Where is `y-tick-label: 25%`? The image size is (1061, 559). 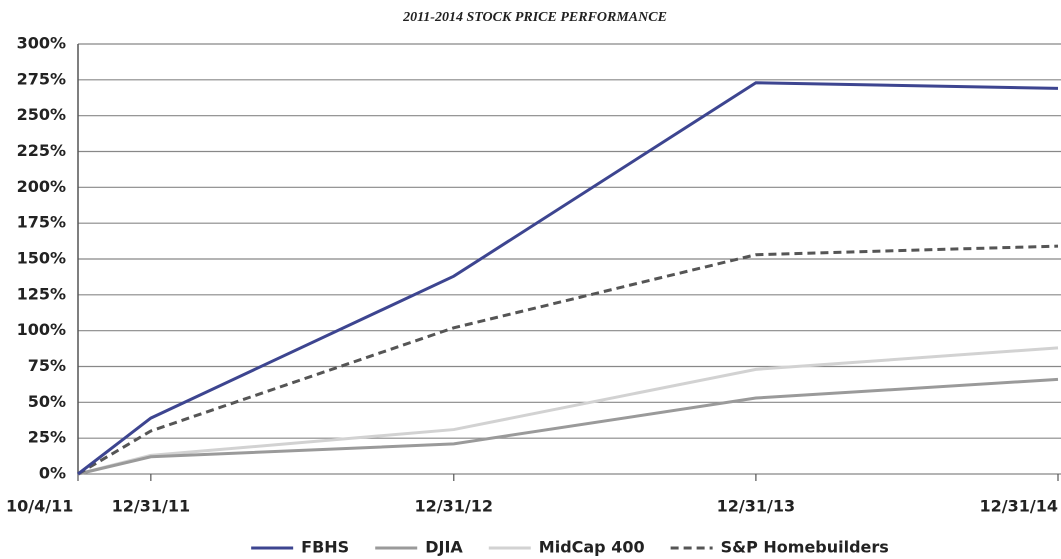
y-tick-label: 25% is located at coordinates (47, 437).